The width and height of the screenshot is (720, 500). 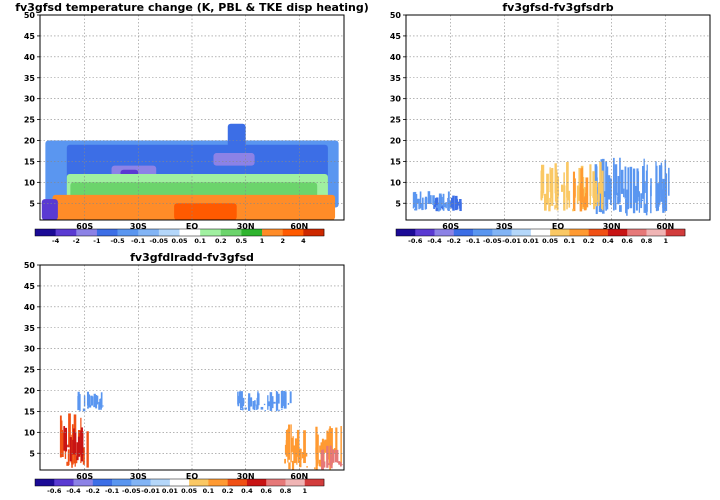 What do you see at coordinates (665, 241) in the screenshot?
I see `colorbar-label: 1` at bounding box center [665, 241].